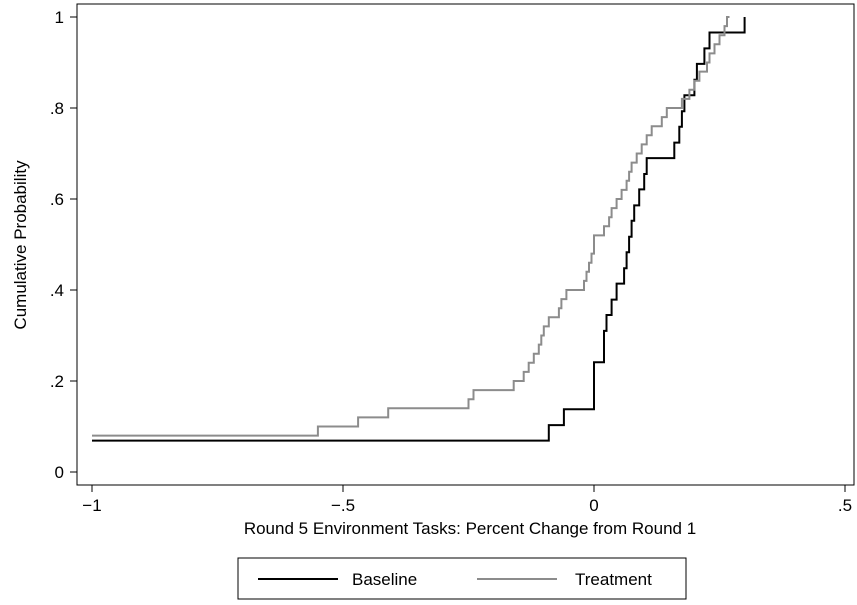  Describe the element at coordinates (20, 245) in the screenshot. I see `y-axis-title: Cumulative Probability` at that location.